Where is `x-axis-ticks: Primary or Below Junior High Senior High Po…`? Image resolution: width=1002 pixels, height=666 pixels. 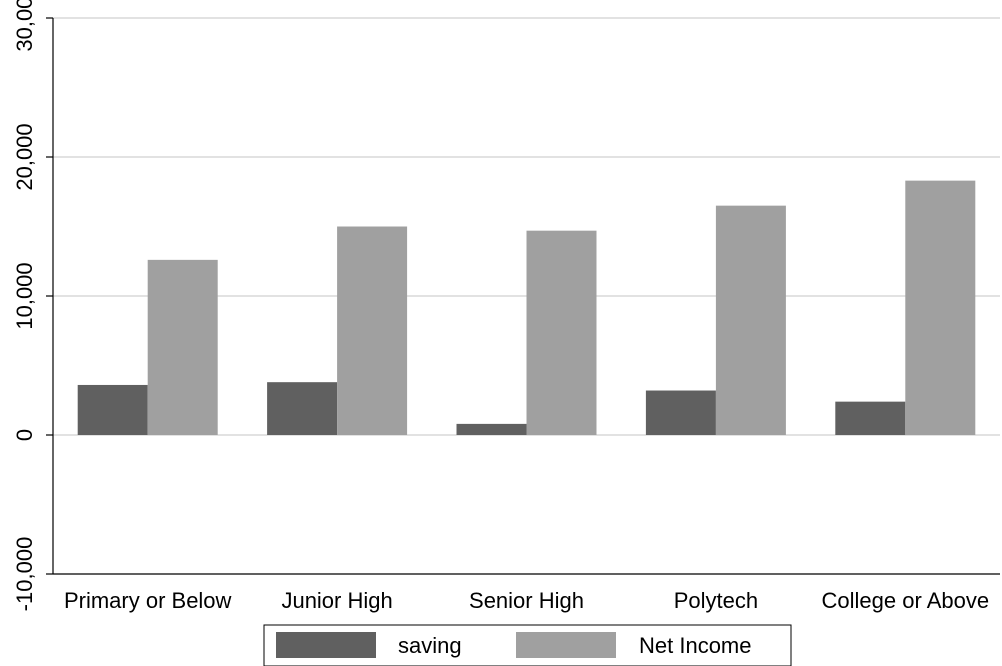
x-axis-ticks: Primary or Below Junior High Senior High Po… is located at coordinates (526, 600).